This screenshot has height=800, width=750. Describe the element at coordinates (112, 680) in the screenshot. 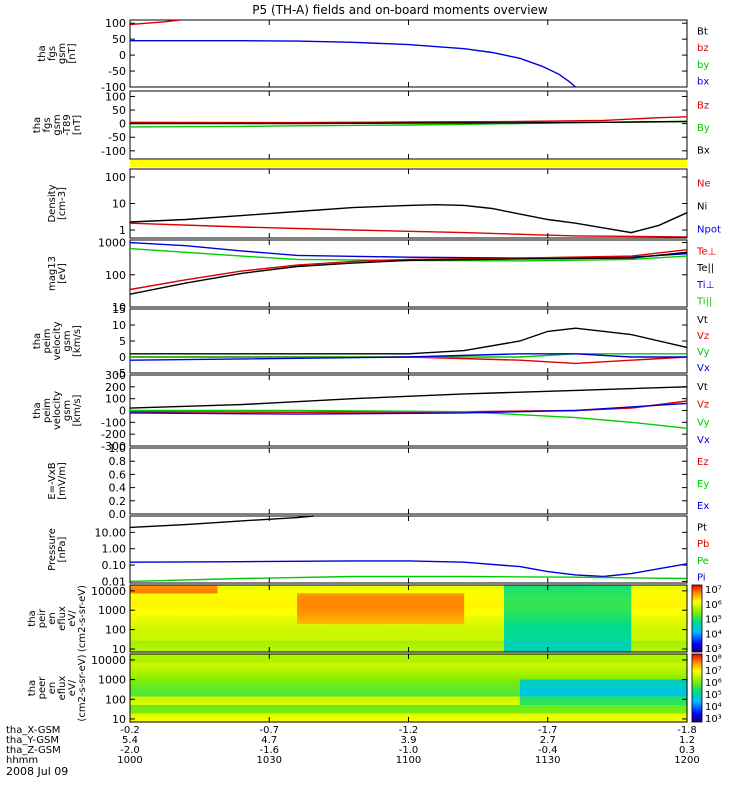

I see `y-tick-label: 1000` at that location.